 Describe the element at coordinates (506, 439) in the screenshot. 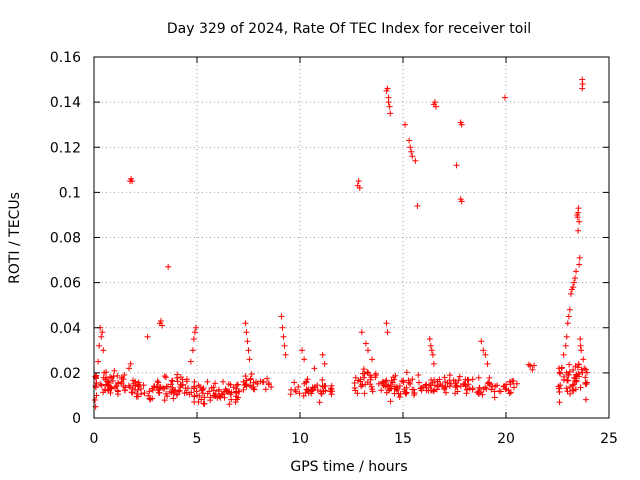

I see `x-tick-label: 20` at that location.